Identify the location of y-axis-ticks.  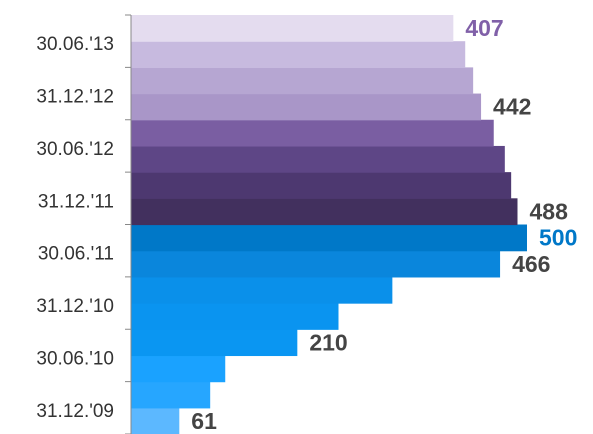
(128, 224).